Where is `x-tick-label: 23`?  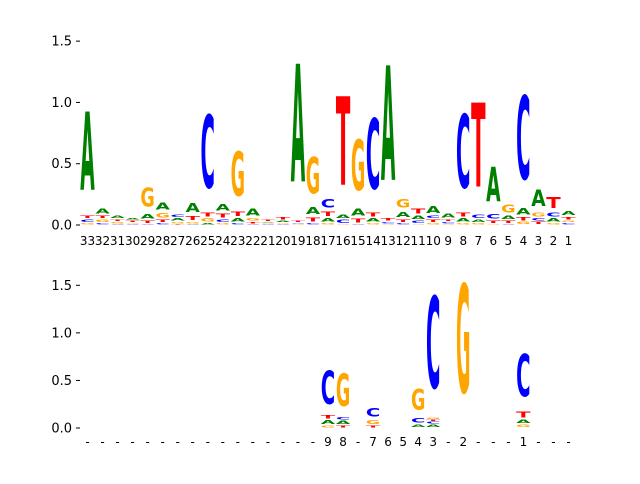 x-tick-label: 23 is located at coordinates (237, 241).